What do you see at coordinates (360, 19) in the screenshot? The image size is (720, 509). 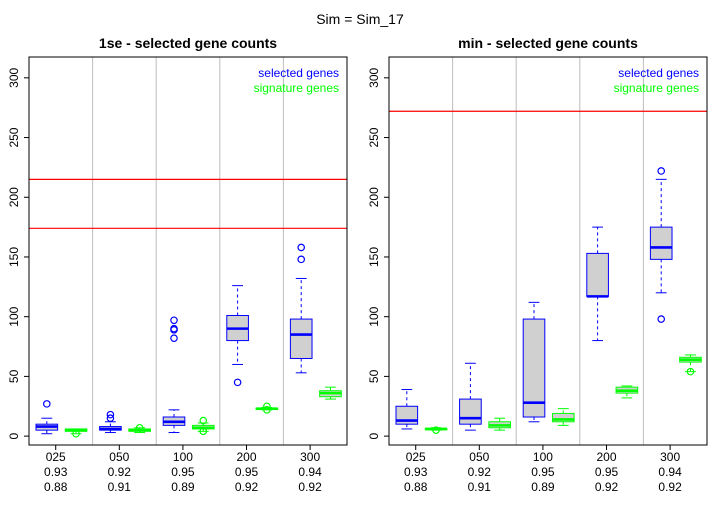 I see `figure-title: Sim = Sim_17` at bounding box center [360, 19].